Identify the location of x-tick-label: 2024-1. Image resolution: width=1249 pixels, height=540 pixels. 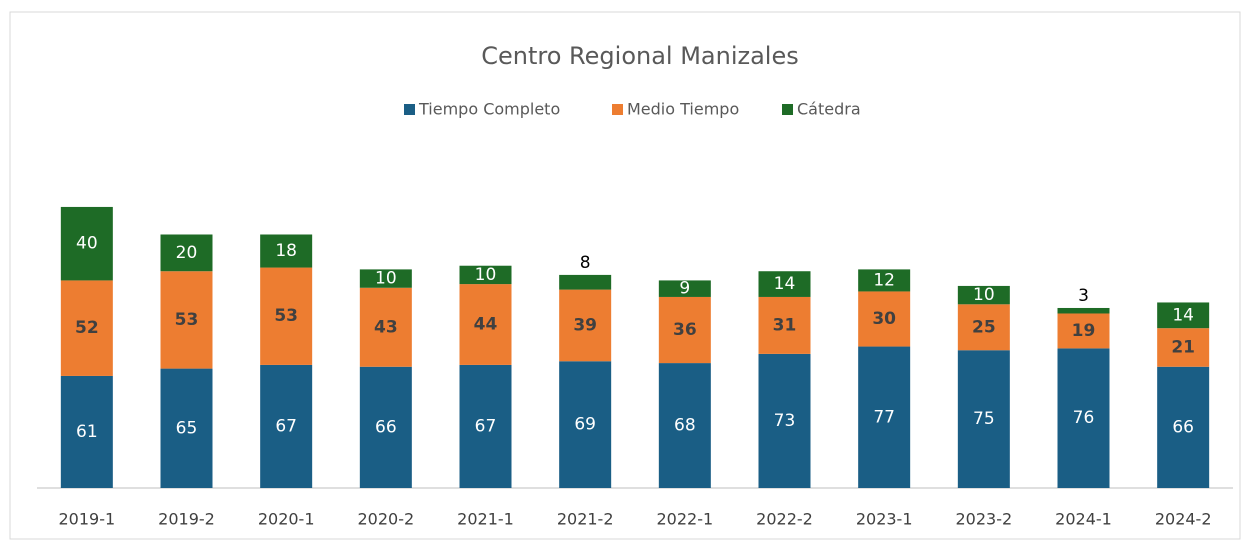
(1083, 519).